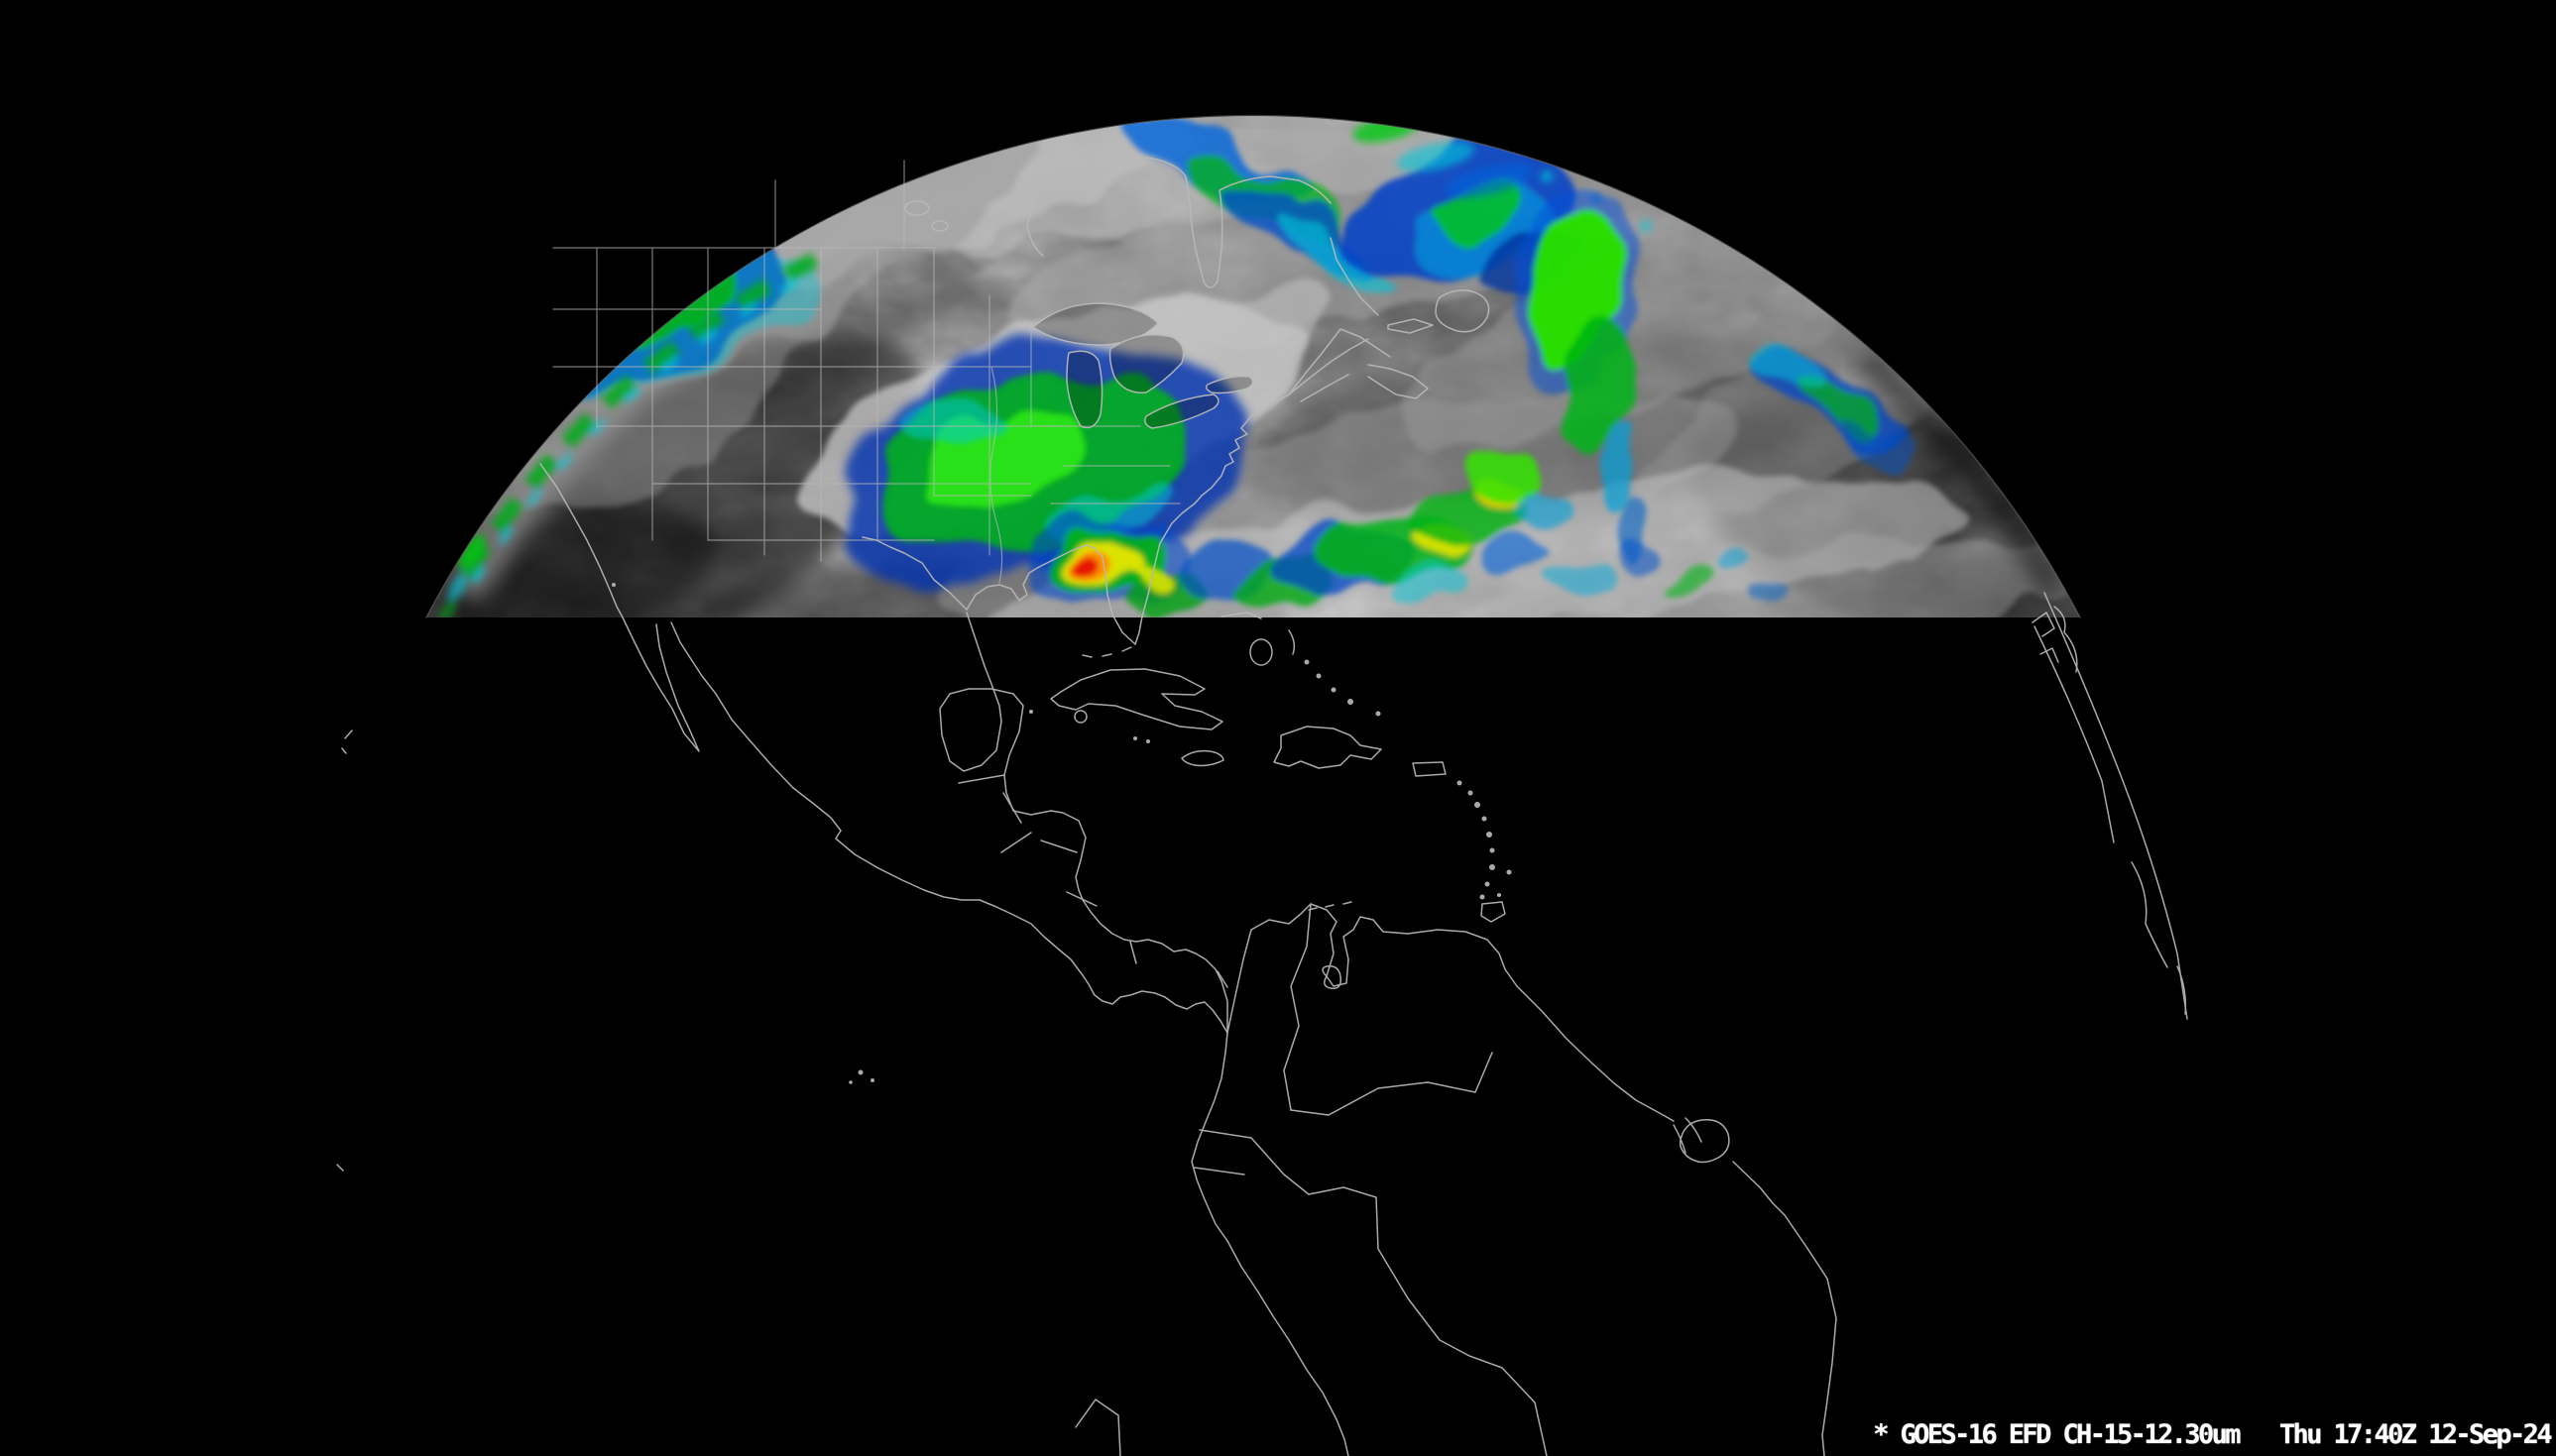 The width and height of the screenshot is (2556, 1456). I want to click on coastline-jamaica, so click(1202, 758).